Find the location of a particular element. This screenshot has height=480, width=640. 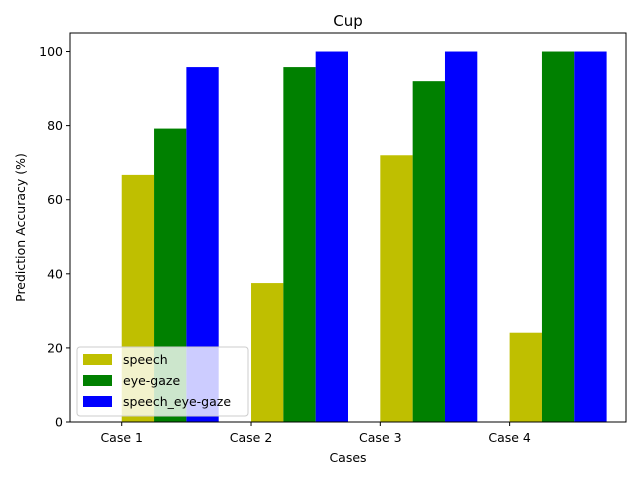

y-tick-label: 40 is located at coordinates (55, 273).